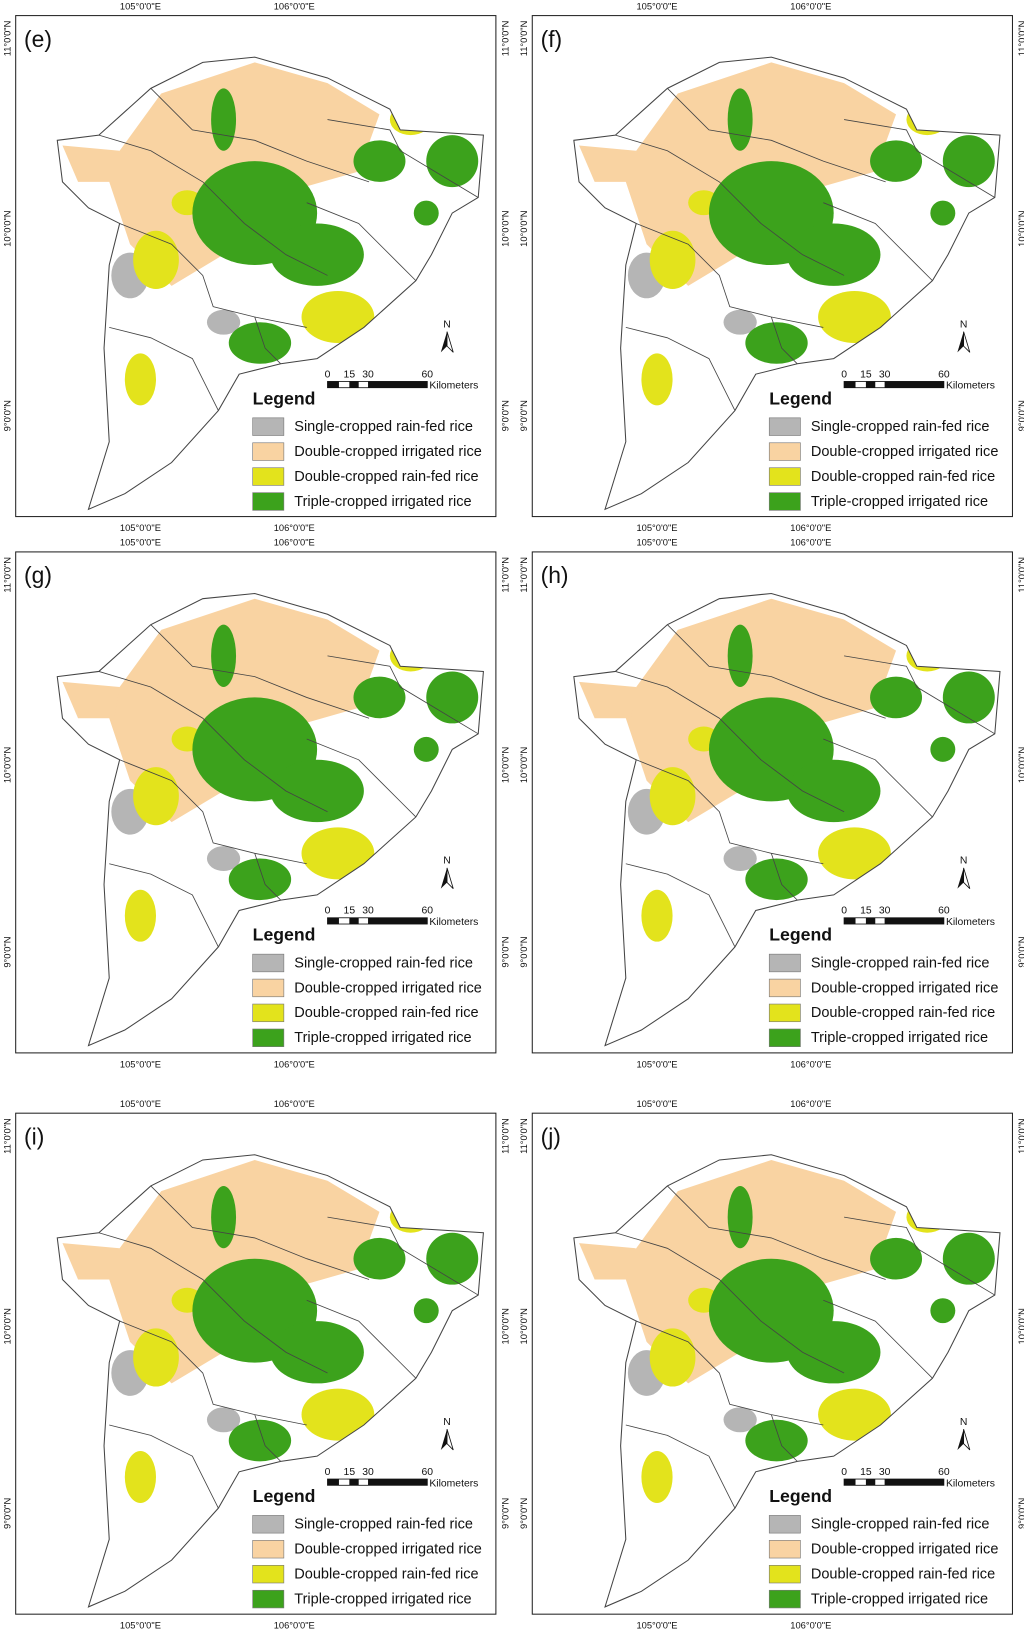  Describe the element at coordinates (800, 1496) in the screenshot. I see `legend-title: Legend` at that location.